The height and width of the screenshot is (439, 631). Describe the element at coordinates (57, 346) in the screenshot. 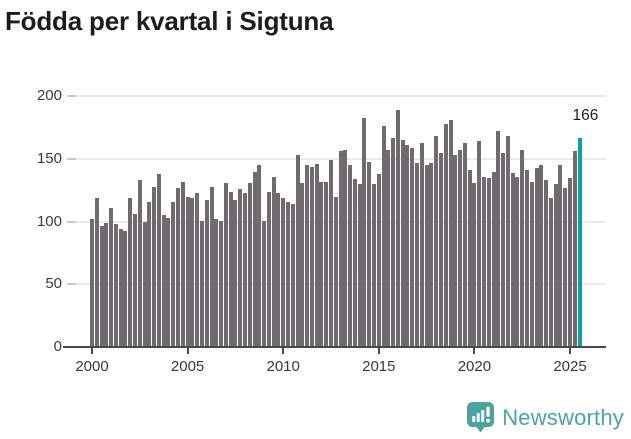

I see `y-axis-label: 0` at that location.